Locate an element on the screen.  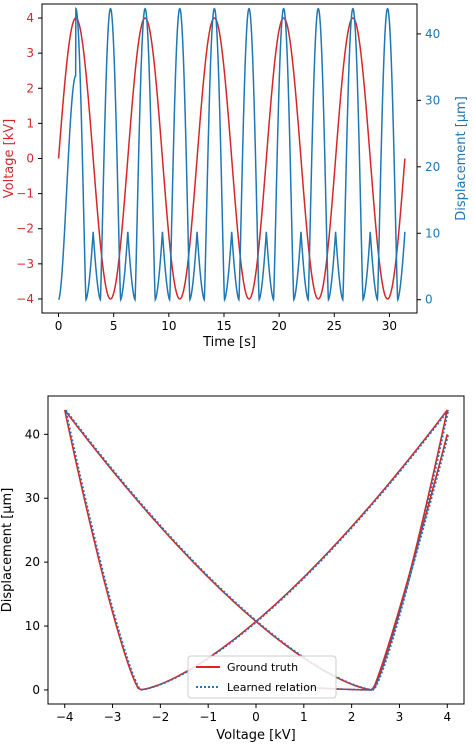
bottom-ylabel: Displacement [μm] is located at coordinates (7, 550).